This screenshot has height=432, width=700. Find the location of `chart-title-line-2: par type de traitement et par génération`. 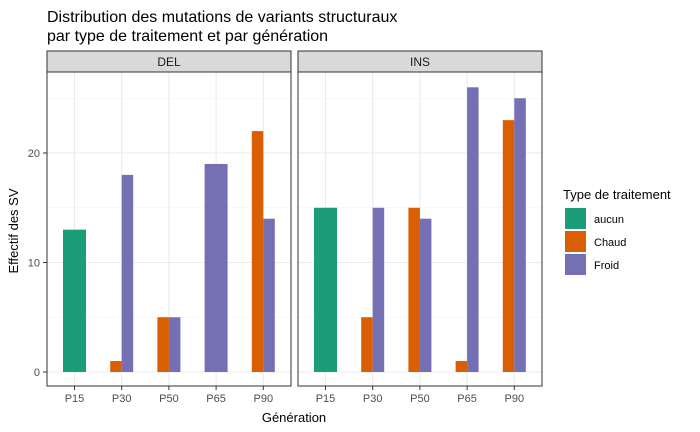

chart-title-line-2: par type de traitement et par génération is located at coordinates (187, 36).